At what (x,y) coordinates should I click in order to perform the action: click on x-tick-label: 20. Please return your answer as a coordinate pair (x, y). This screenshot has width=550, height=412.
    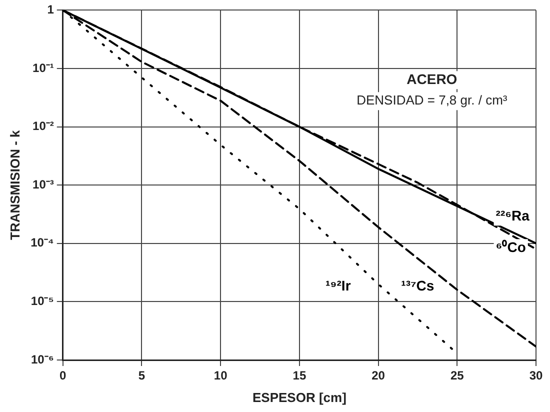
    Looking at the image, I should click on (379, 375).